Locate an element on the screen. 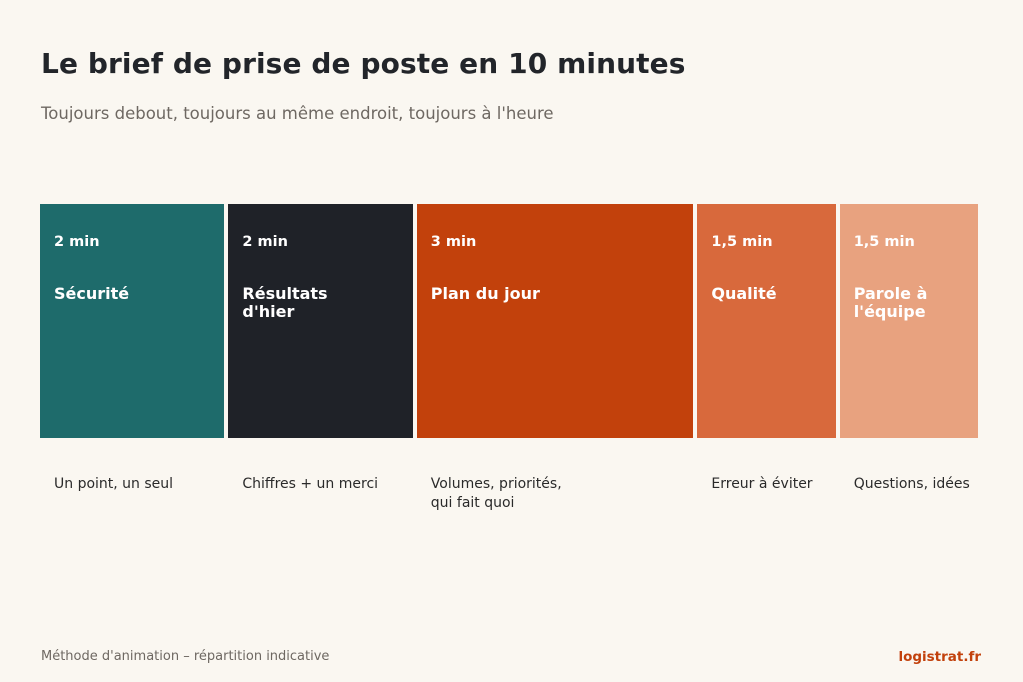 The image size is (1023, 682). segment-block-securite: 2 min Sécurité is located at coordinates (132, 321).